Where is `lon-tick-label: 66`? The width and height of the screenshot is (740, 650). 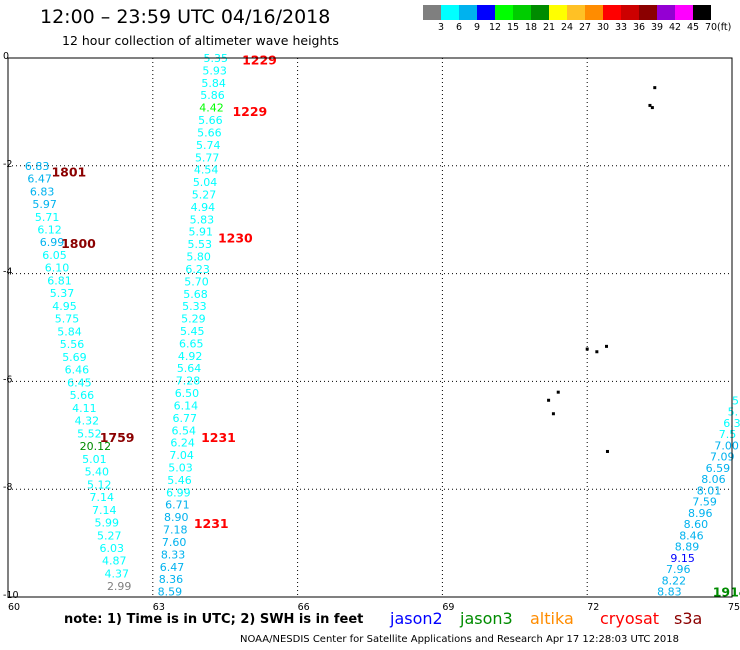
lon-tick-label: 66 is located at coordinates (304, 607).